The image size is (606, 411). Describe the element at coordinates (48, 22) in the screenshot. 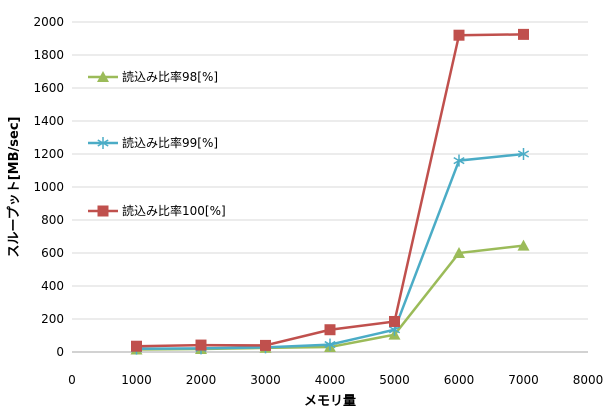

I see `y-tick-label: 2000` at that location.